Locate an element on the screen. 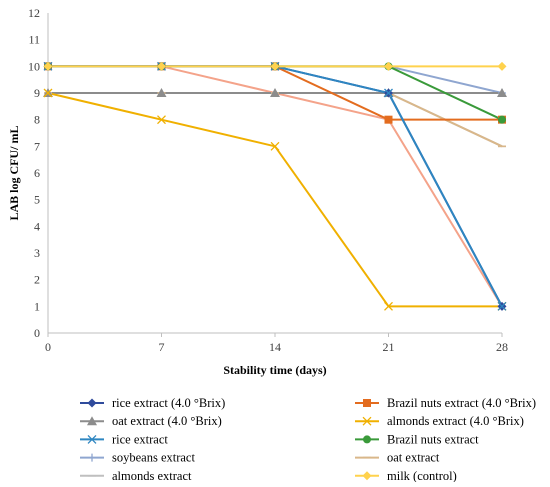  legend-entry: Brazil nuts extract is located at coordinates (417, 439).